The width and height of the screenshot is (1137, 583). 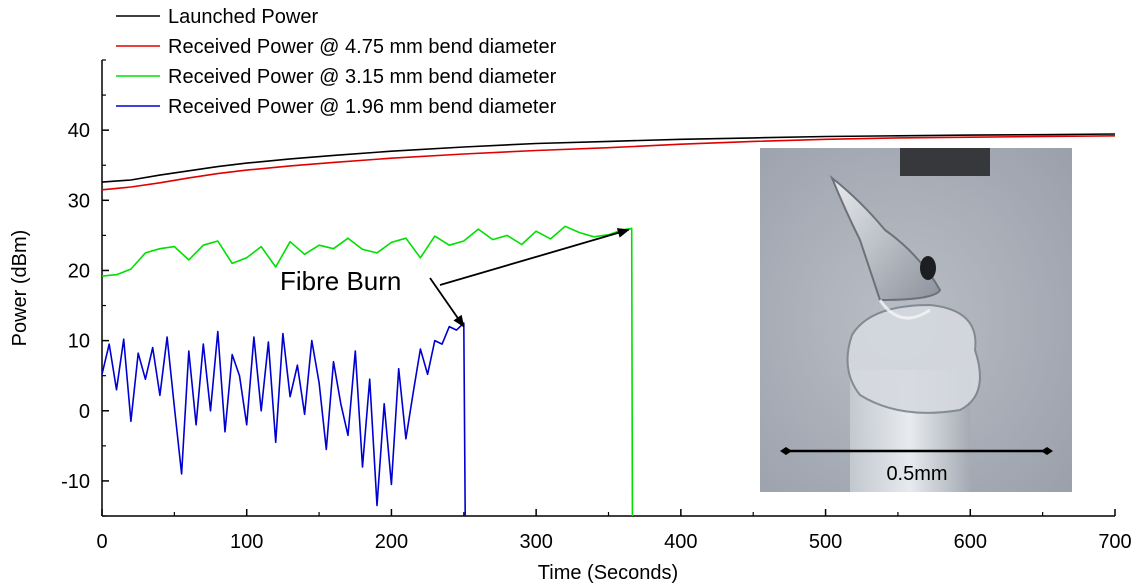 What do you see at coordinates (243, 17) in the screenshot?
I see `legend-item-label: Launched Power` at bounding box center [243, 17].